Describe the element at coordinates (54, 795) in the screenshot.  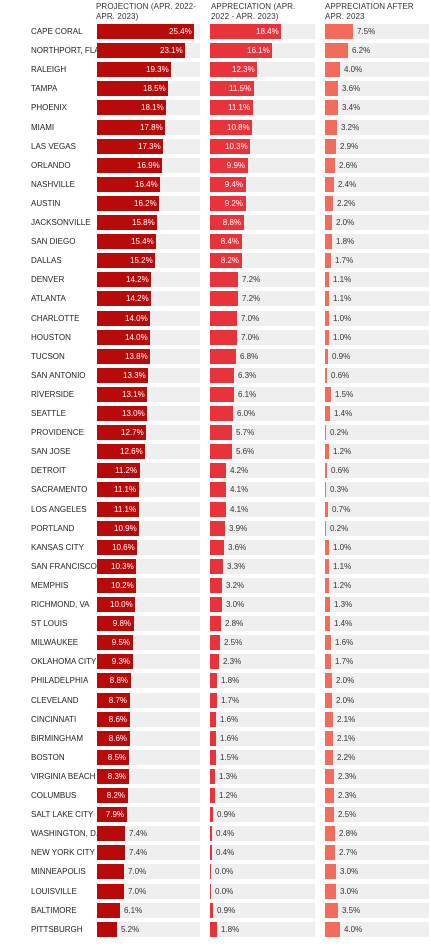
I see `city-label: COLUMBUS` at that location.